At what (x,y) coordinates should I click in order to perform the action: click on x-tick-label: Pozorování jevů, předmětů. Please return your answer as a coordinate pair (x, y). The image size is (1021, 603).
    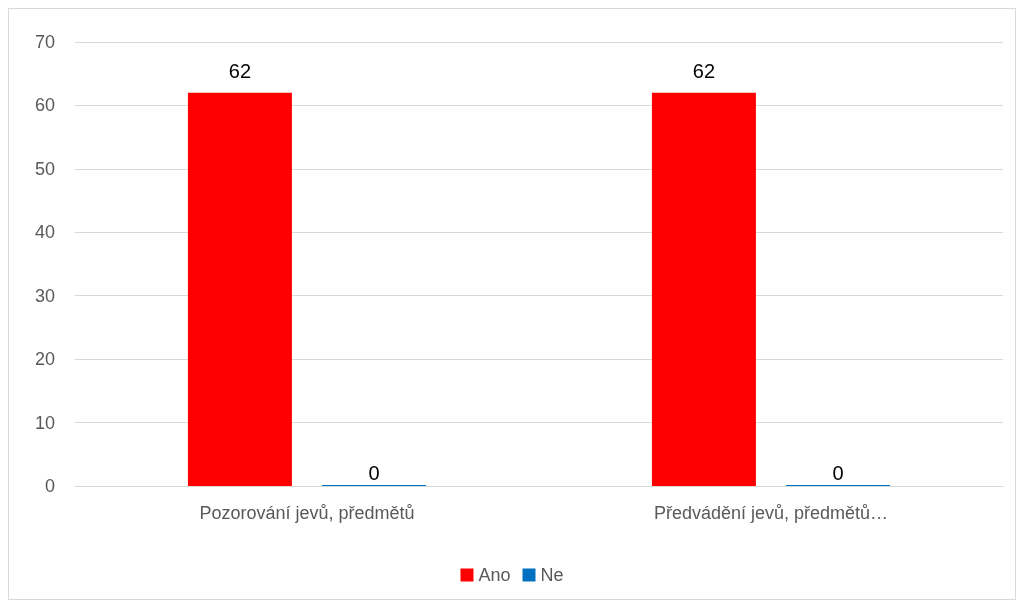
    Looking at the image, I should click on (307, 513).